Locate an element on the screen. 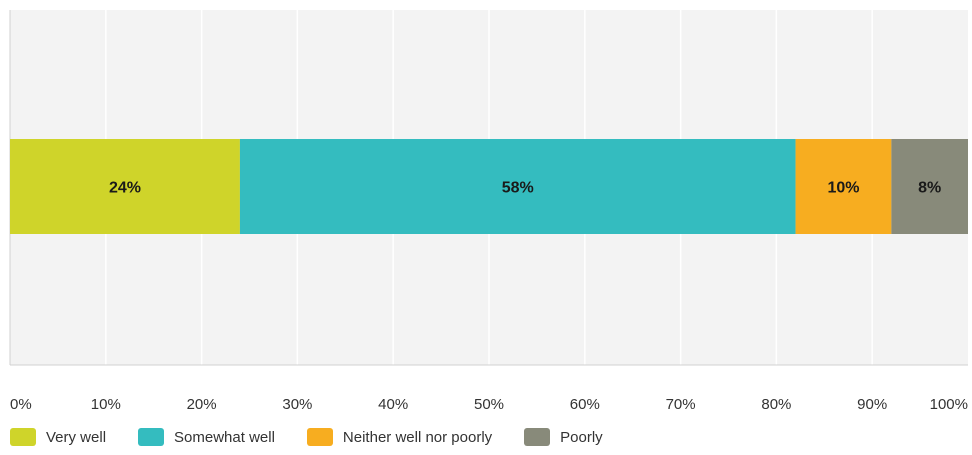  legend-label-somewhat-well: Somewhat well is located at coordinates (224, 437).